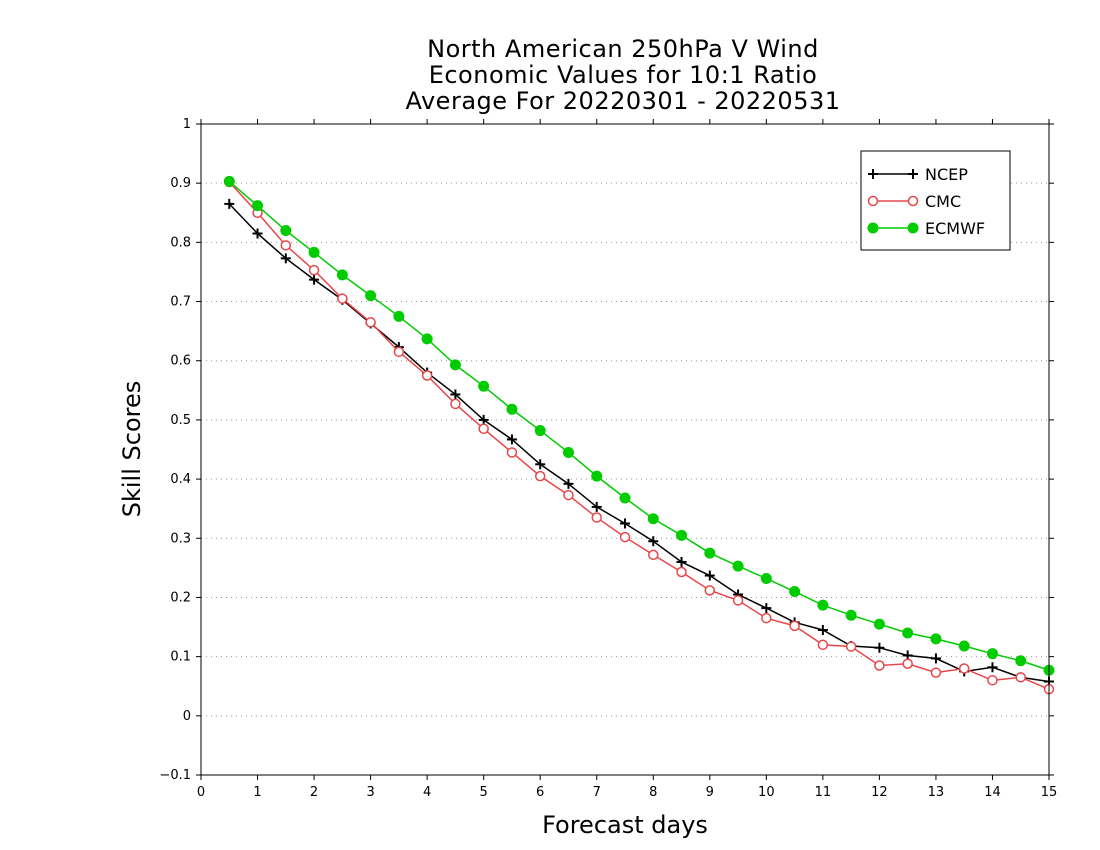 This screenshot has width=1100, height=850. I want to click on chart-title-line-1: North American 250hPa V Wind, so click(623, 49).